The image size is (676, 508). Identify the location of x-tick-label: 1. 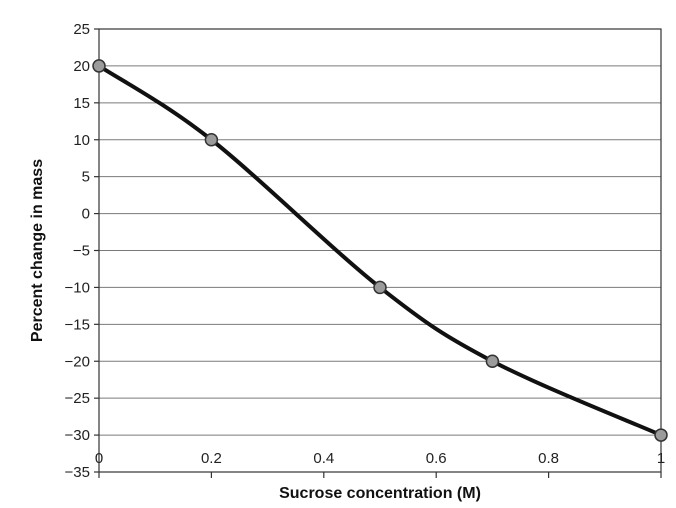
(661, 458).